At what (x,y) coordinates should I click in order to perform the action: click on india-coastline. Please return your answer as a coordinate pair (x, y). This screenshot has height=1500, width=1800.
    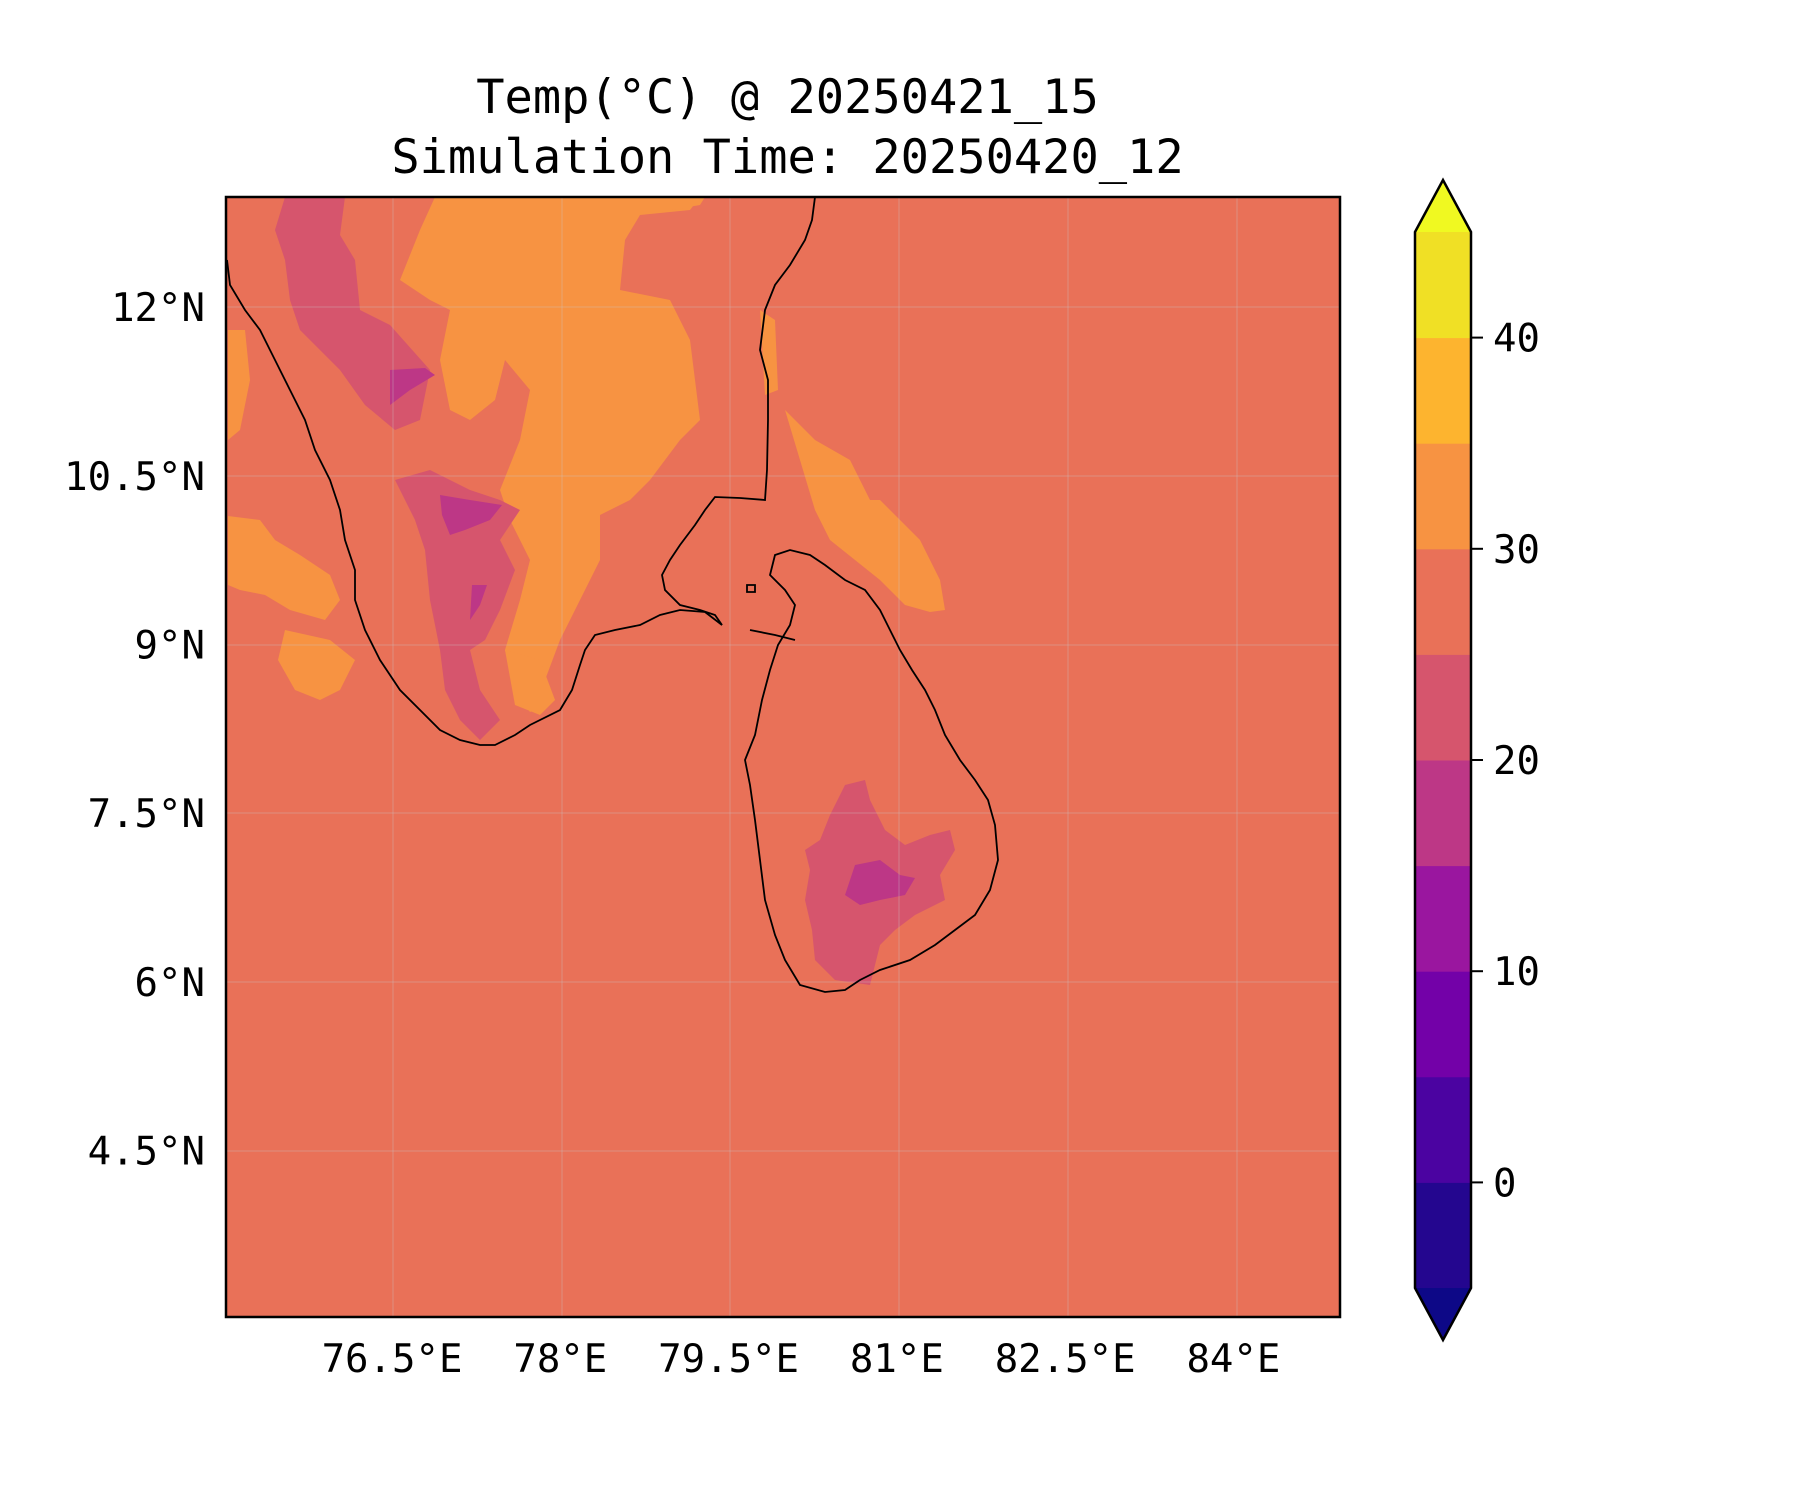
    Looking at the image, I should click on (521, 471).